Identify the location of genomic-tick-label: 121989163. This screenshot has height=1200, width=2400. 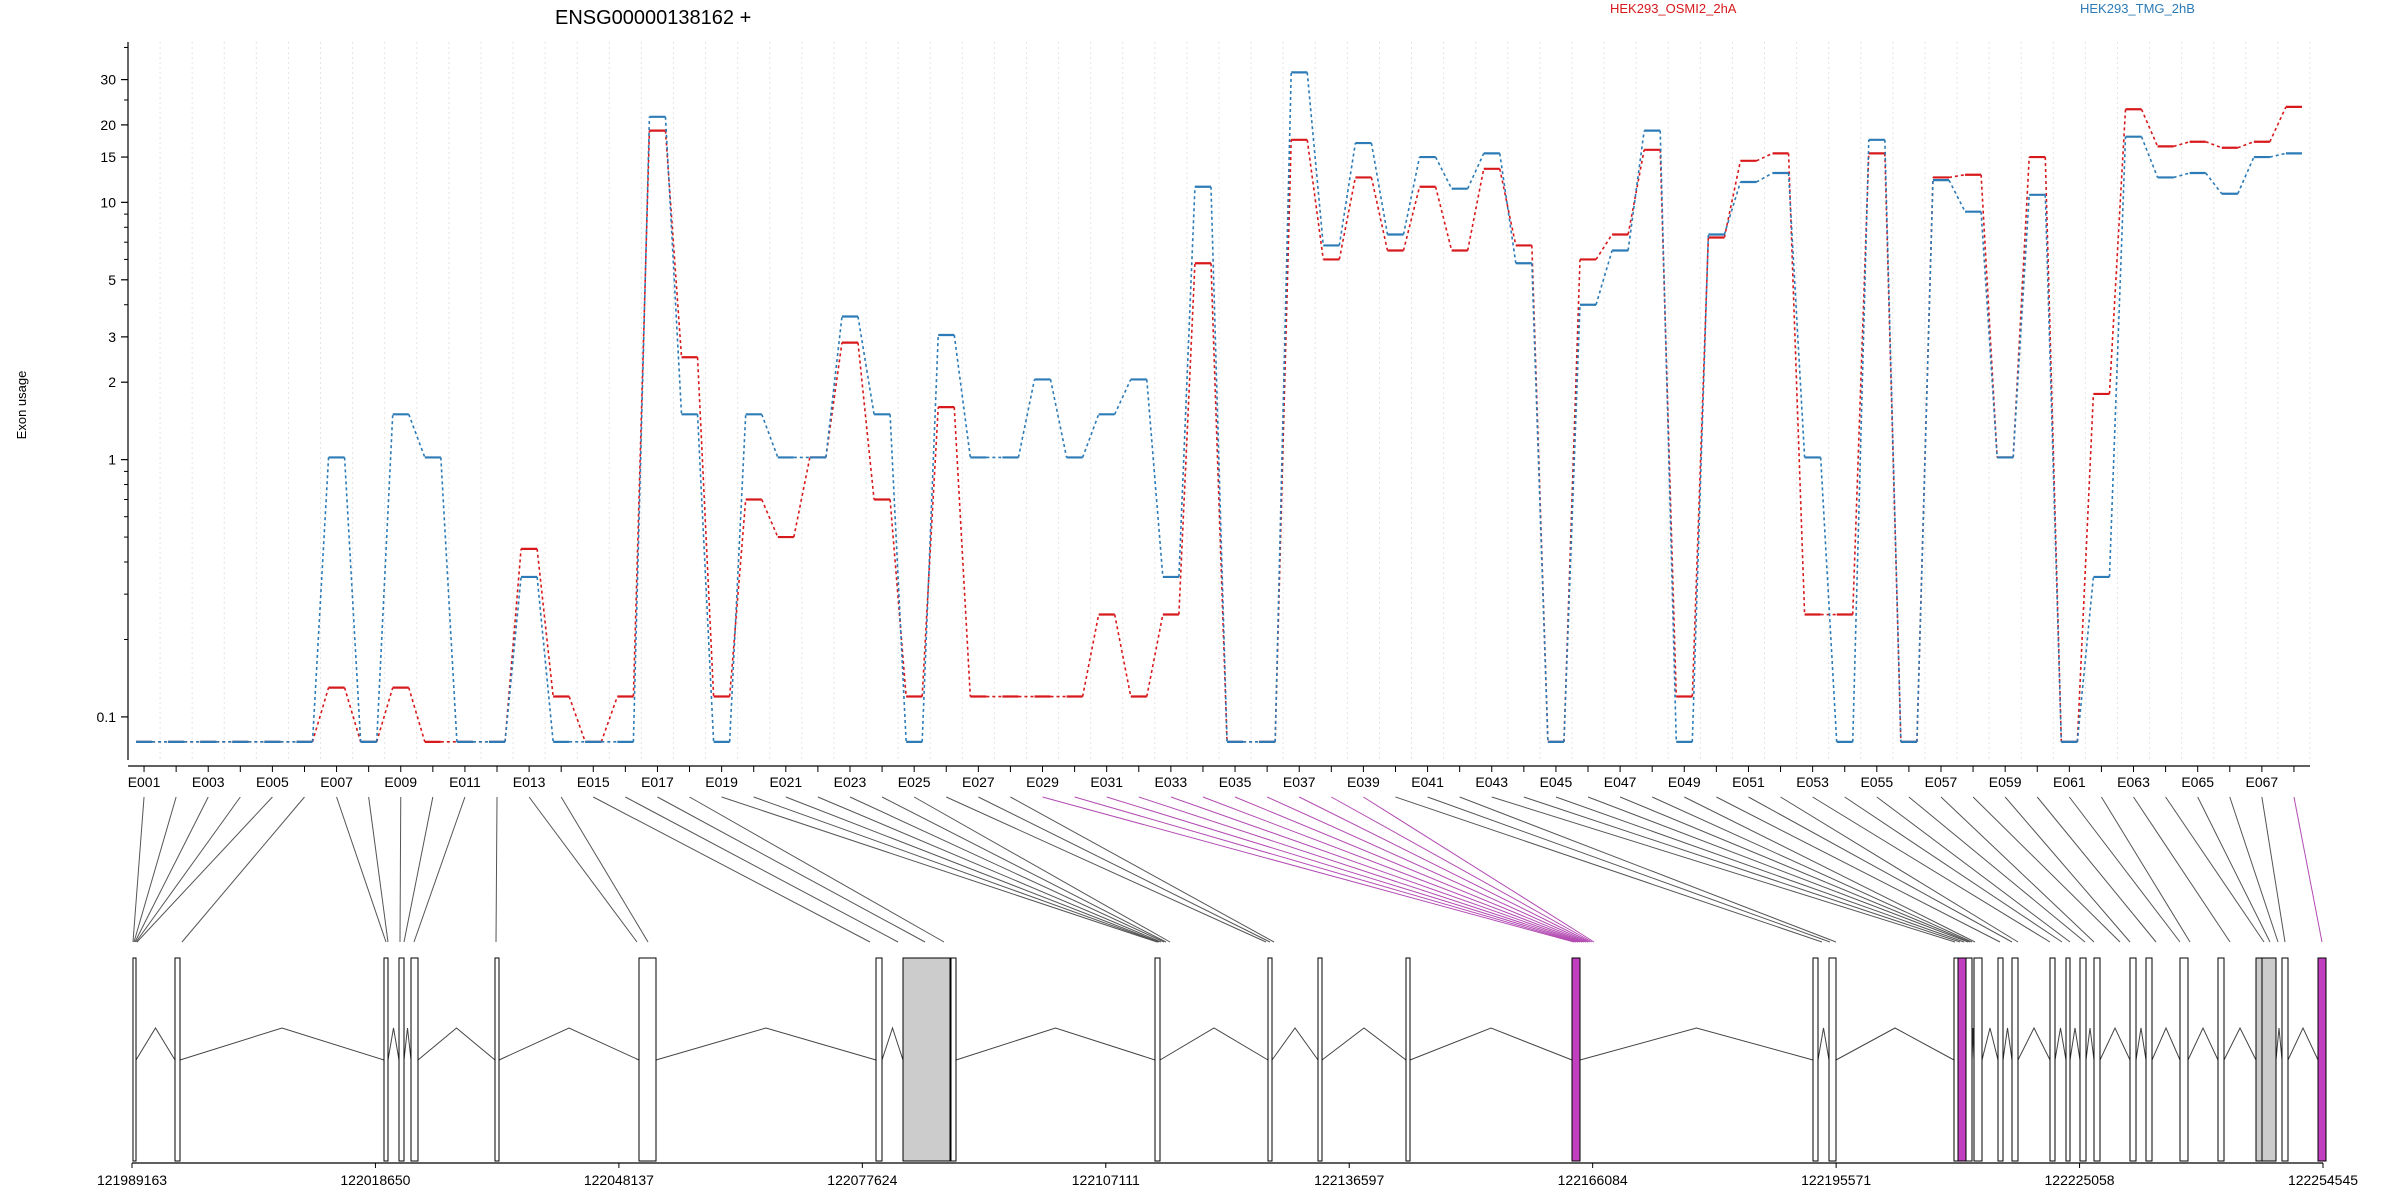
(132, 1180).